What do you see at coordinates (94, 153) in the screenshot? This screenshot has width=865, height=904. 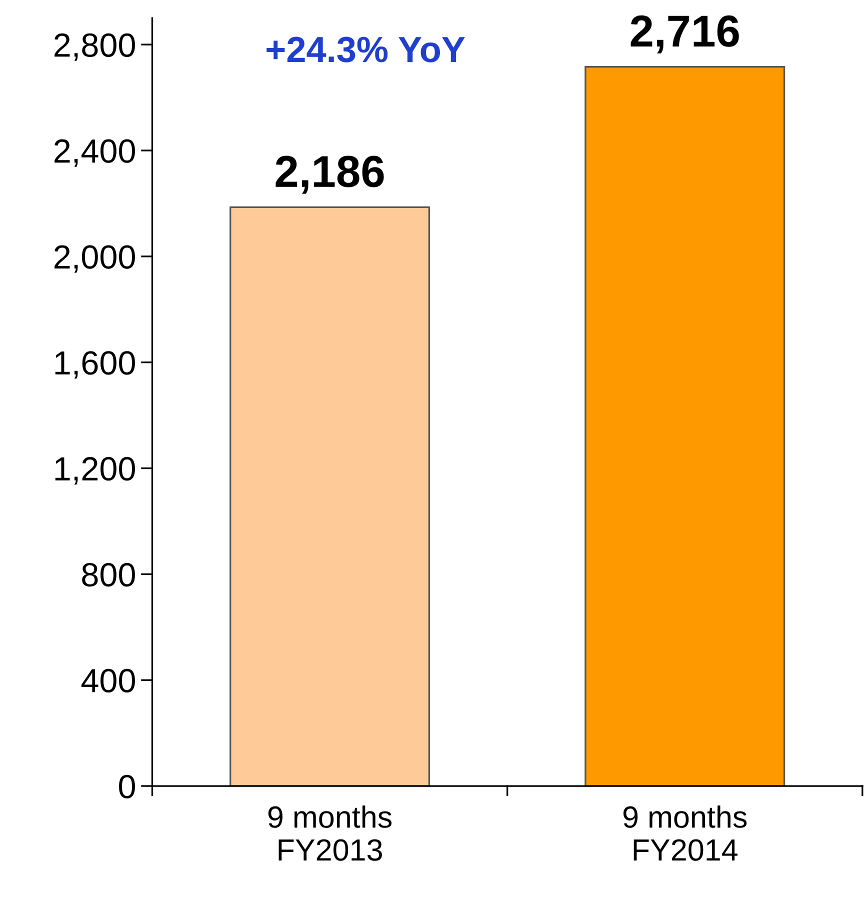 I see `y-tick-label: 2,400` at bounding box center [94, 153].